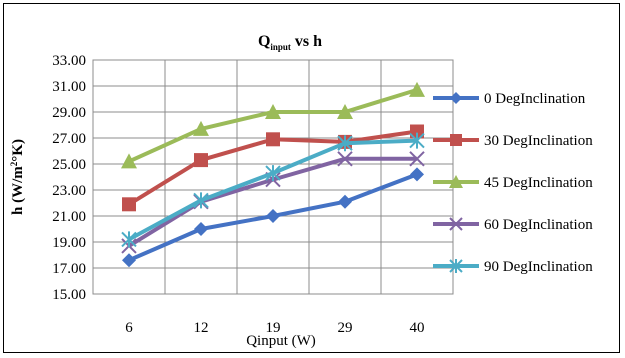  I want to click on legend-label: 0 DegInclination, so click(535, 99).